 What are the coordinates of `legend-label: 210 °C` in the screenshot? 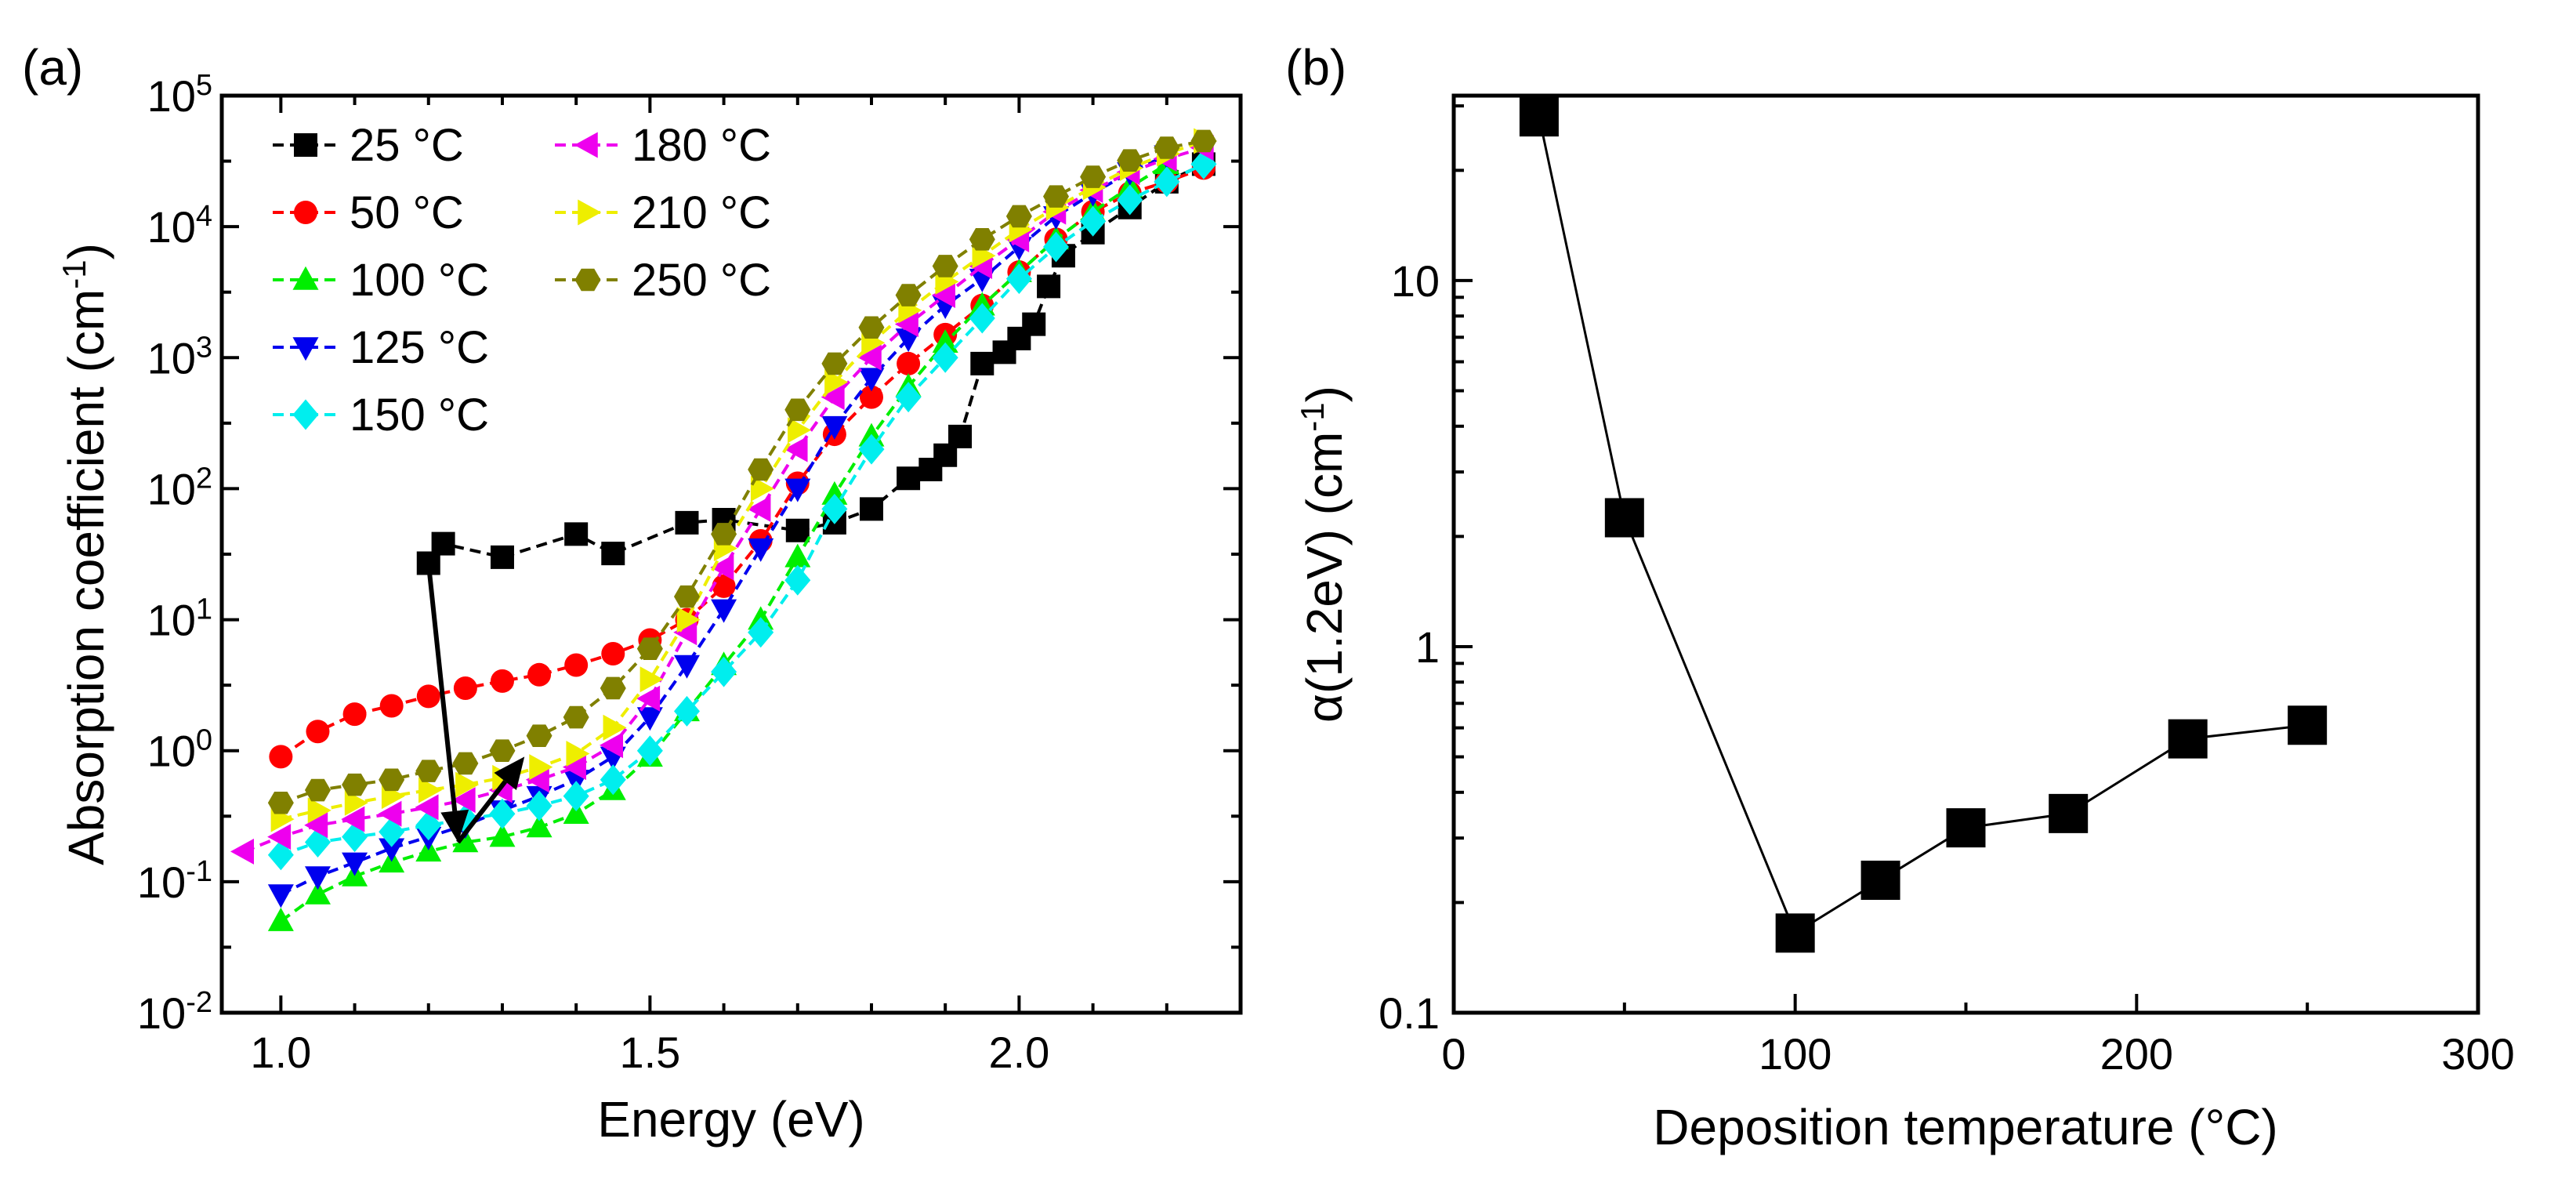 It's located at (701, 212).